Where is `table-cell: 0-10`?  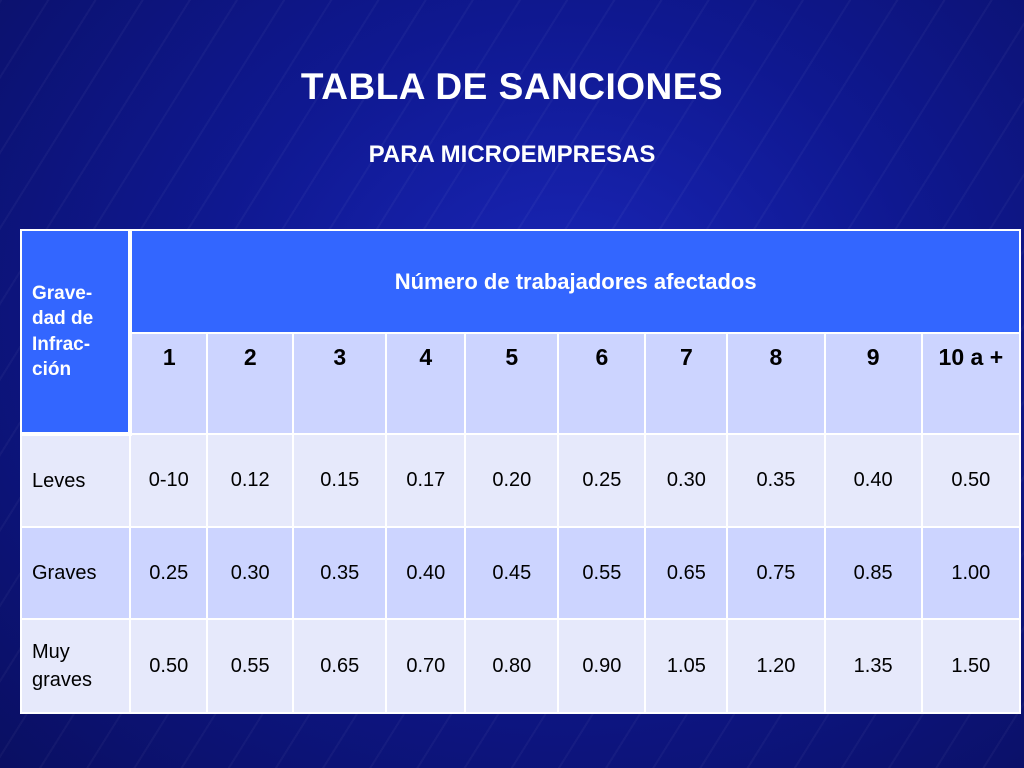
table-cell: 0-10 is located at coordinates (169, 480).